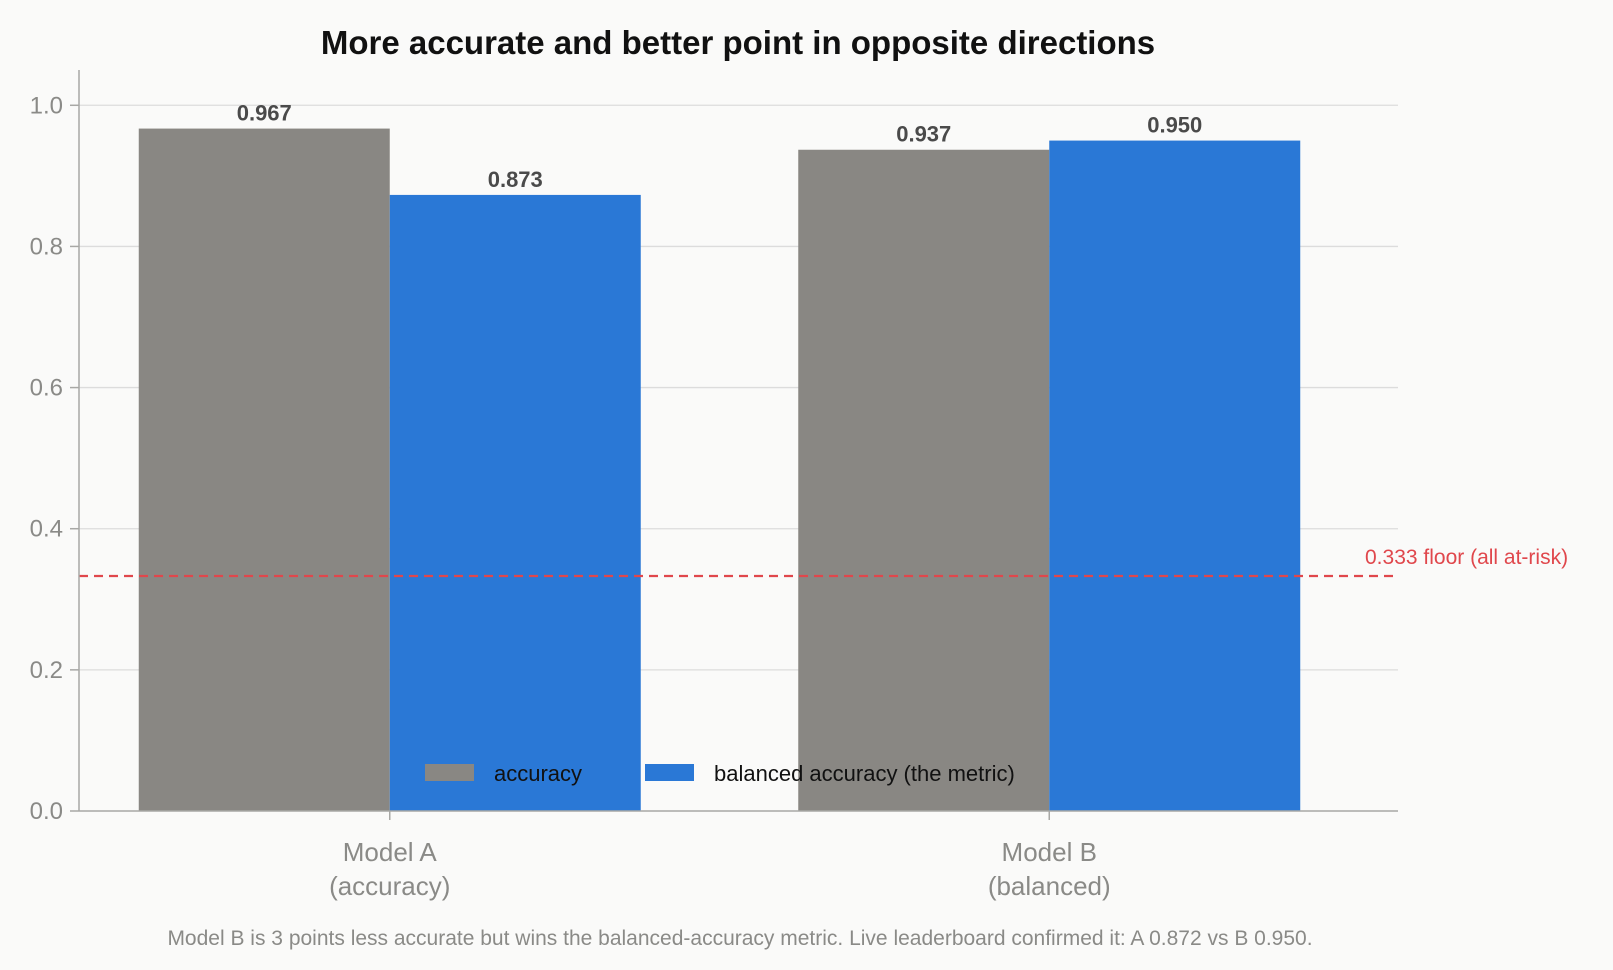  What do you see at coordinates (390, 852) in the screenshot?
I see `x-tick-label: Model A` at bounding box center [390, 852].